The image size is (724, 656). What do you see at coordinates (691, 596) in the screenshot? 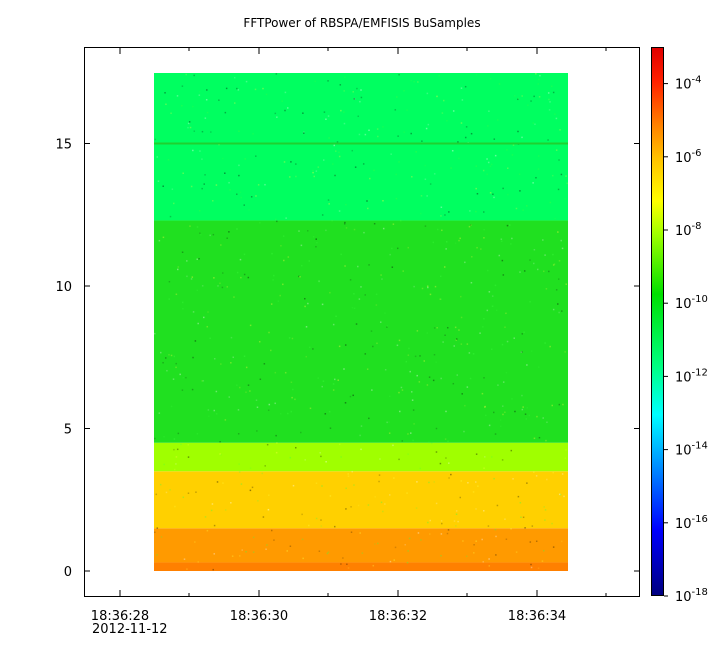
I see `cbar-tick-label: 10-18` at bounding box center [691, 596].